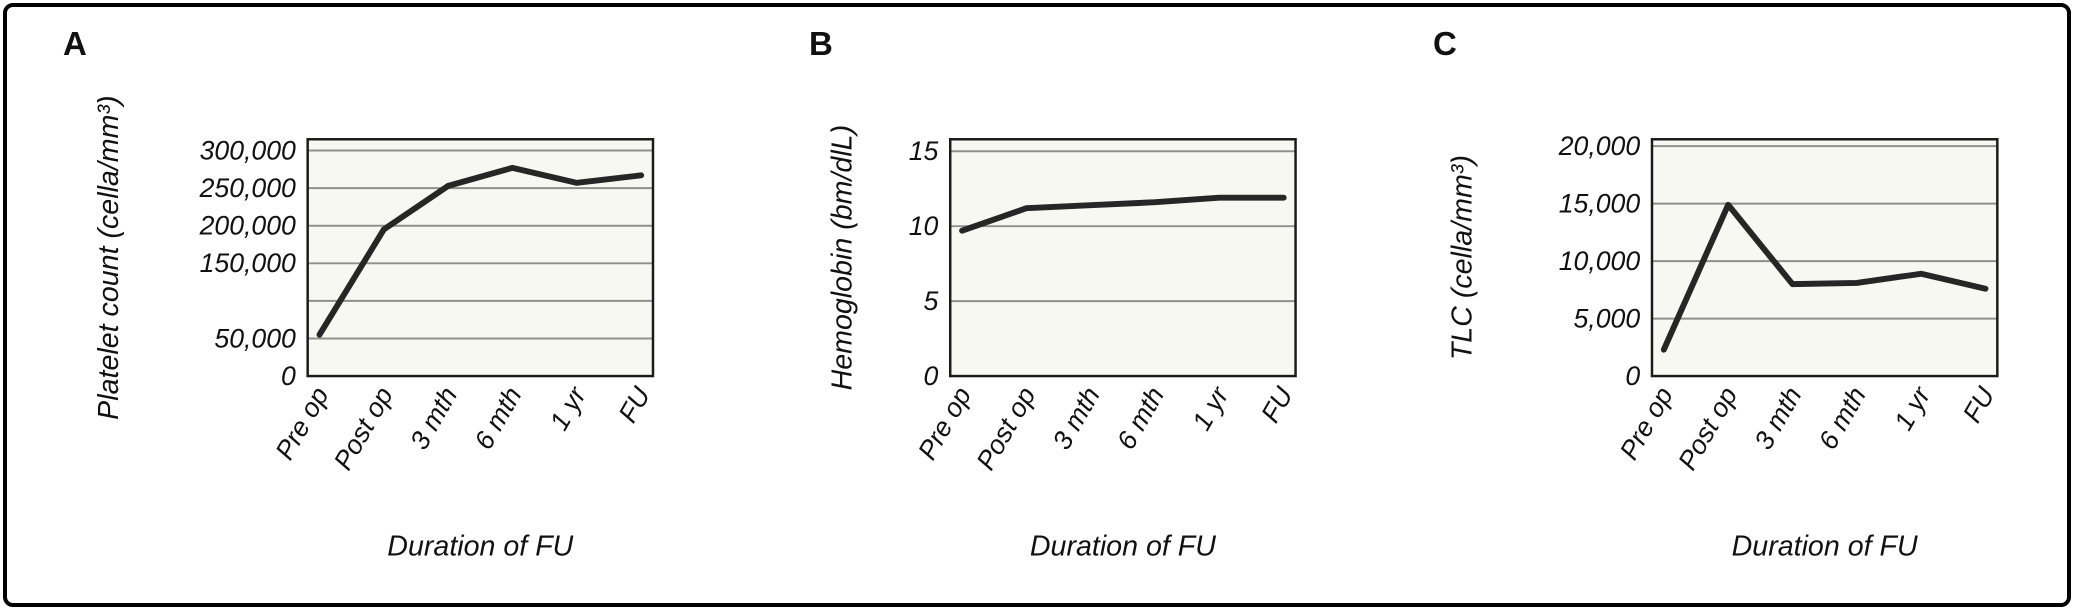 Image resolution: width=2074 pixels, height=610 pixels. Describe the element at coordinates (75, 43) in the screenshot. I see `panel-letter-a: A` at that location.